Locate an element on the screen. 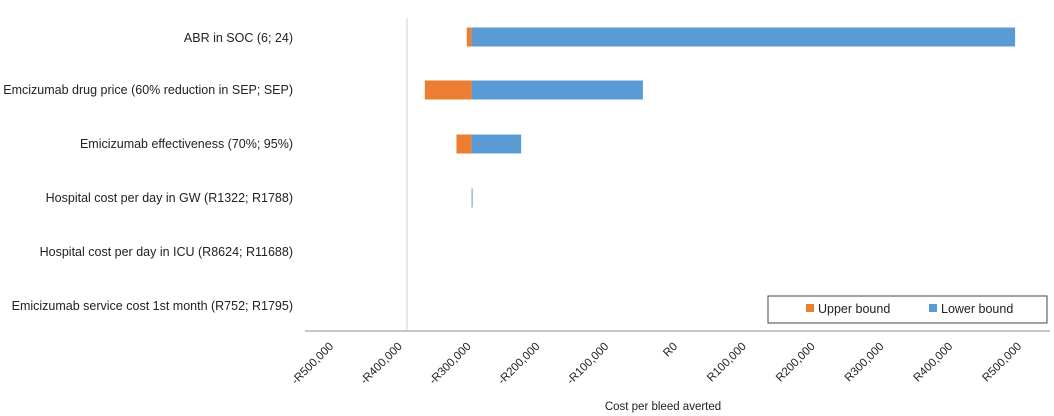 The height and width of the screenshot is (416, 1054). x-axis-title: Cost per bleed averted is located at coordinates (663, 407).